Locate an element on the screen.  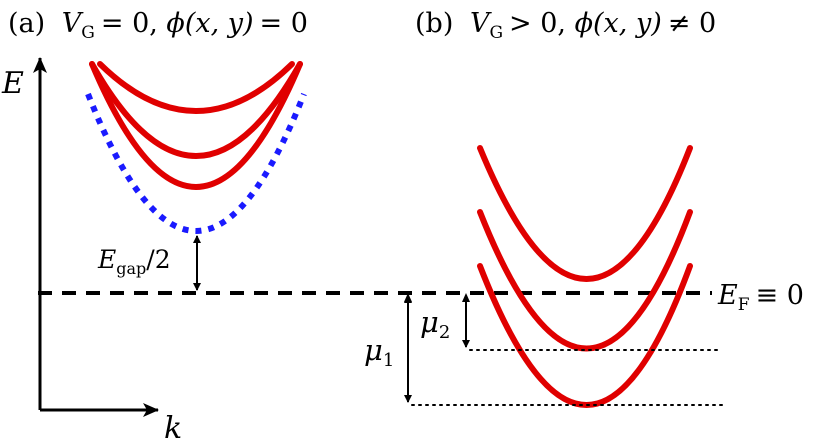
mu1-label: μ1 is located at coordinates (379, 352).